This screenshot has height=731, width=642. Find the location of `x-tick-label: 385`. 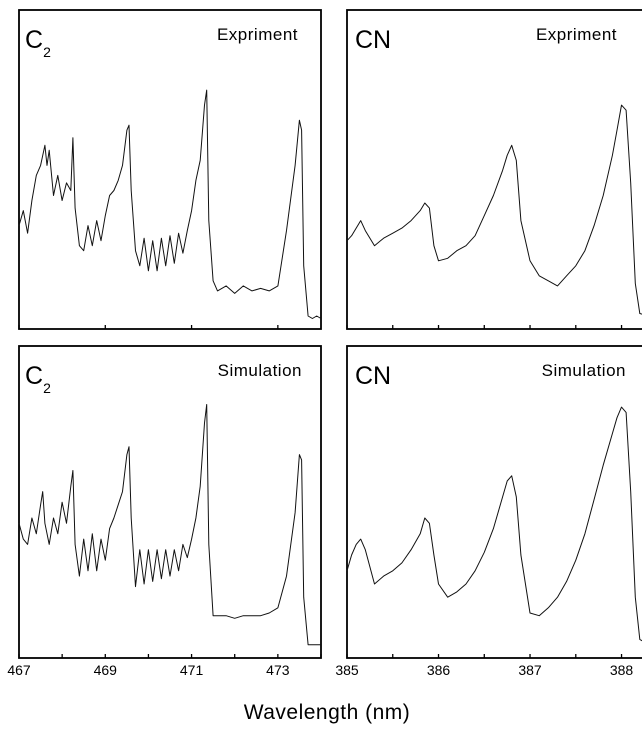

x-tick-label: 385 is located at coordinates (347, 670).